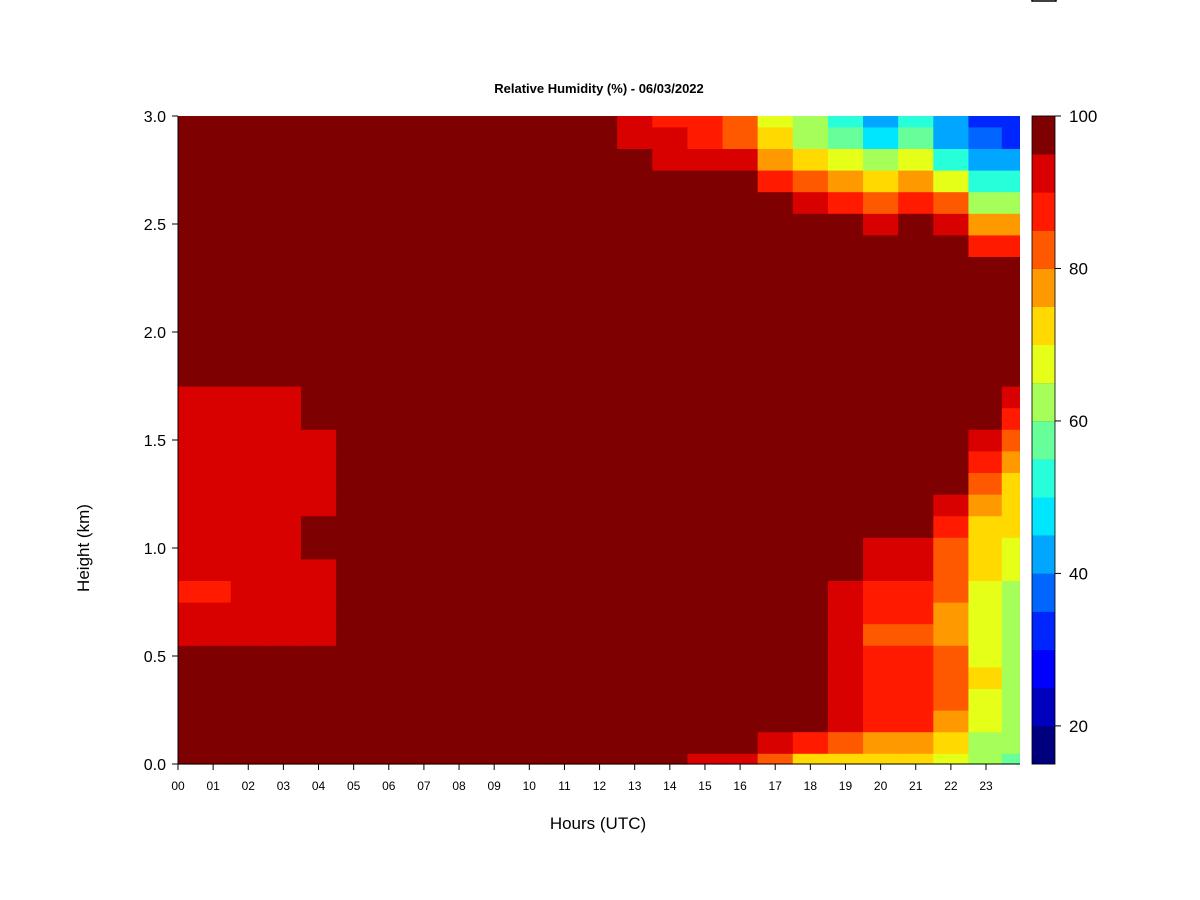  What do you see at coordinates (1078, 268) in the screenshot?
I see `colorbar-tick-label: 80` at bounding box center [1078, 268].